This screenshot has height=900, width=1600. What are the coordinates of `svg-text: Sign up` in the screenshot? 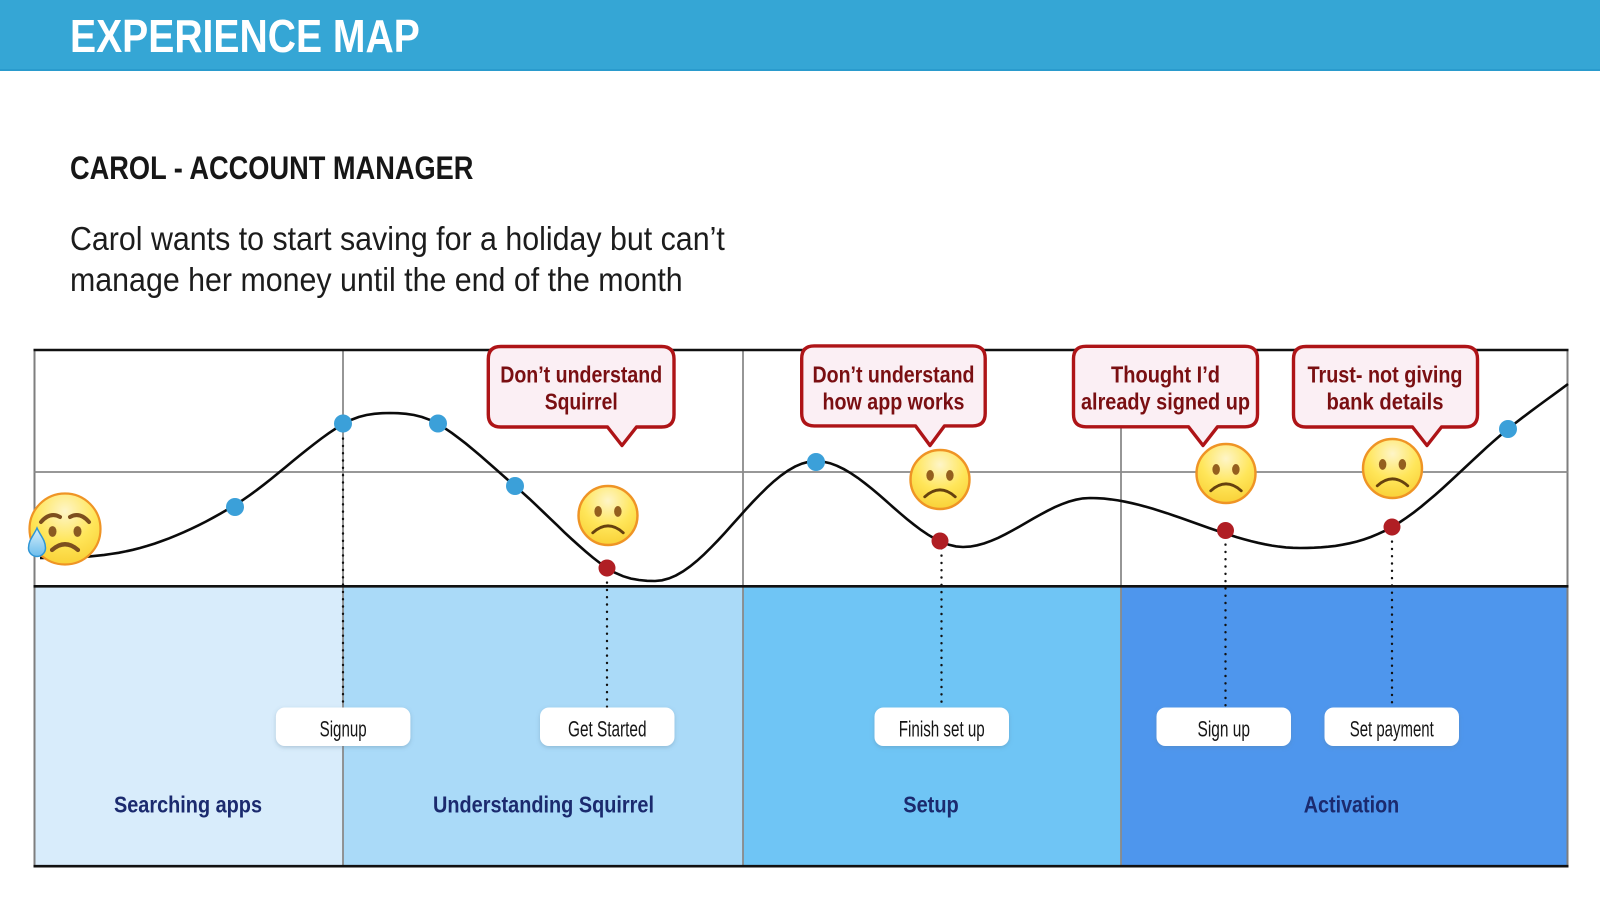 It's located at (1224, 729).